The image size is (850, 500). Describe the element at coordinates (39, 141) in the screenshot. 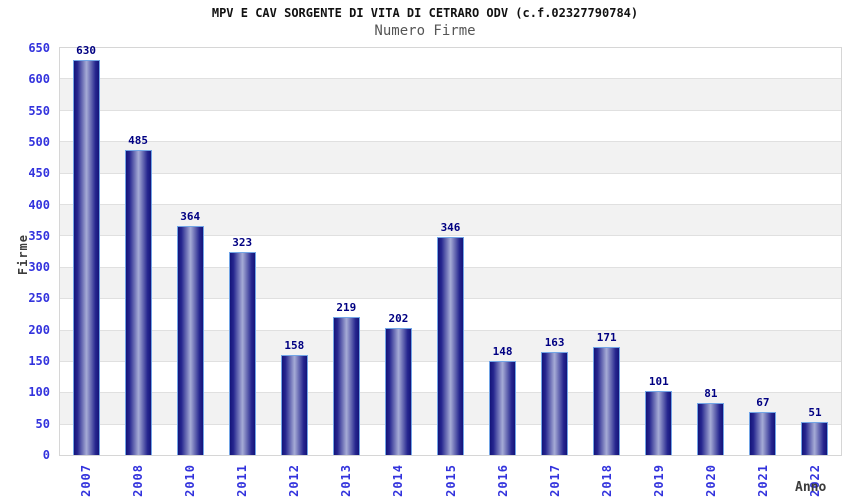

I see `y-tick-label: 500` at that location.